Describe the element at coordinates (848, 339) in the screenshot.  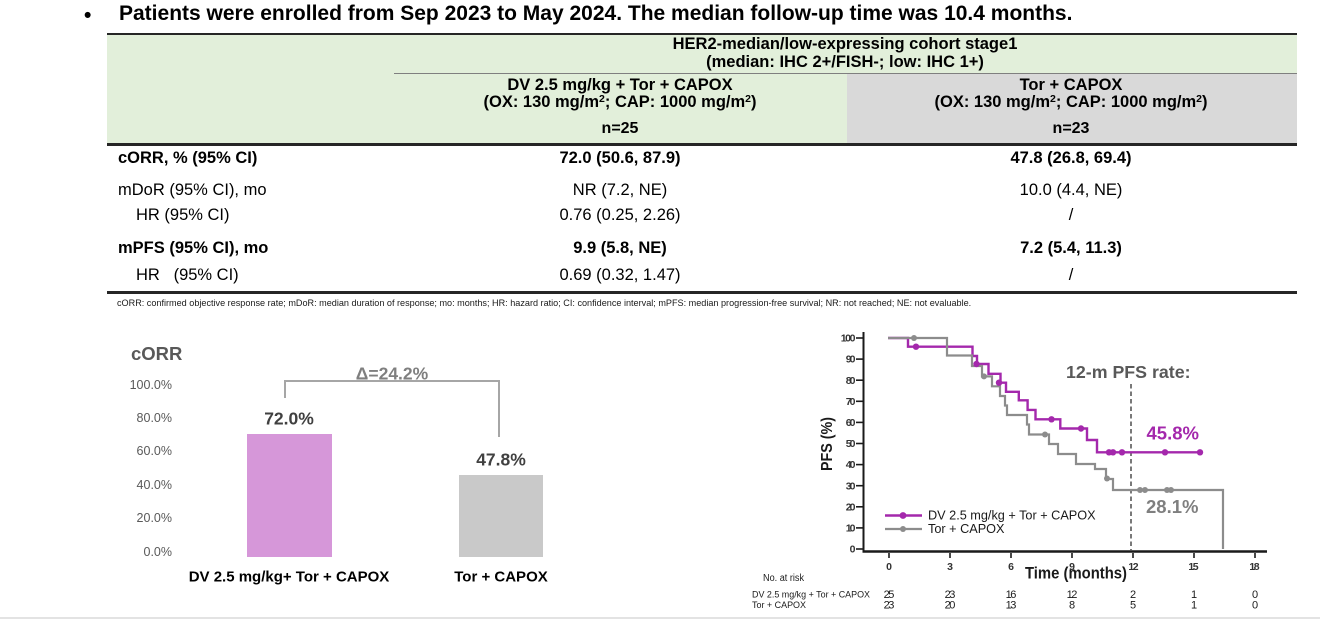
I see `svg-text: 100` at that location.